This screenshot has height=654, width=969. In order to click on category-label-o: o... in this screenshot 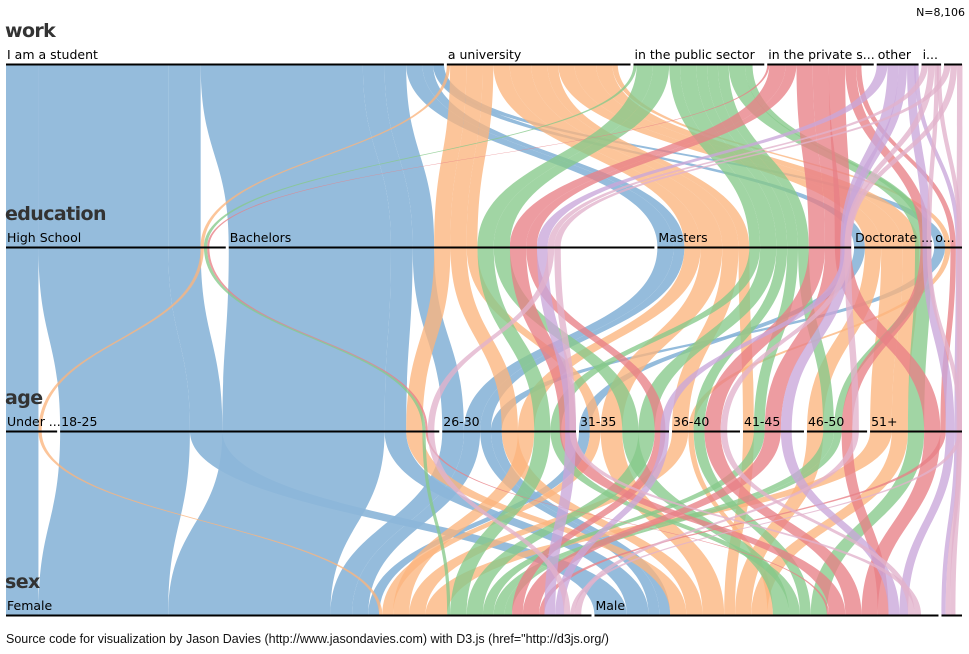, I will do `click(944, 237)`.